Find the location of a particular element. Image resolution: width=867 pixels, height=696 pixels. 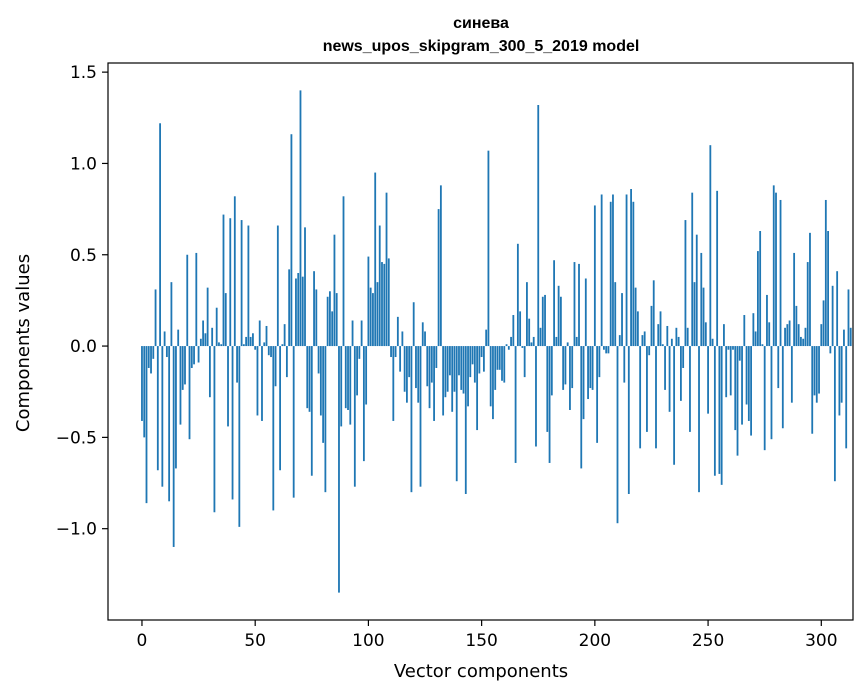

y-axis-label: Components values is located at coordinates (23, 343).